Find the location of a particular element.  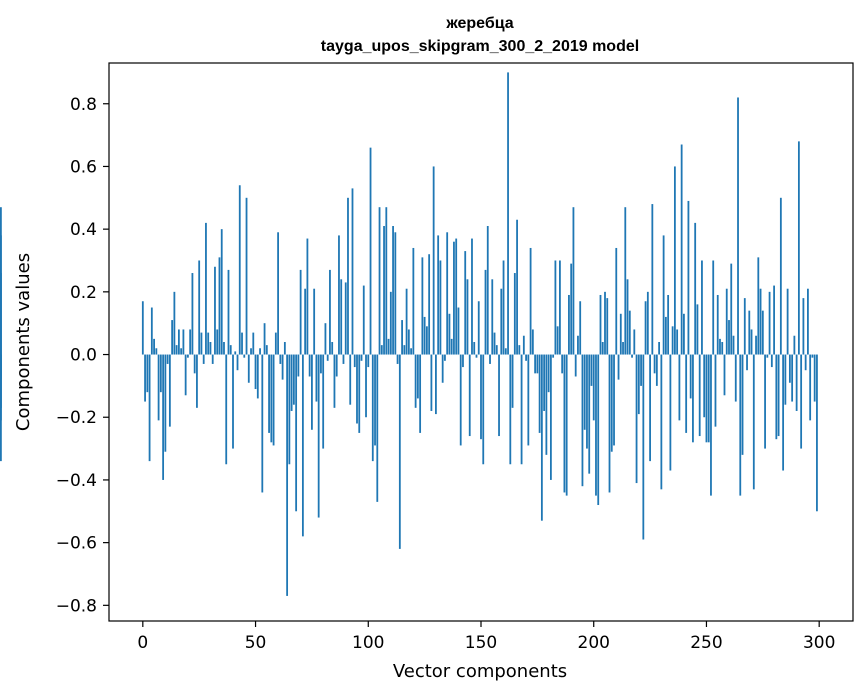

x-tick-label: 0 is located at coordinates (142, 643).